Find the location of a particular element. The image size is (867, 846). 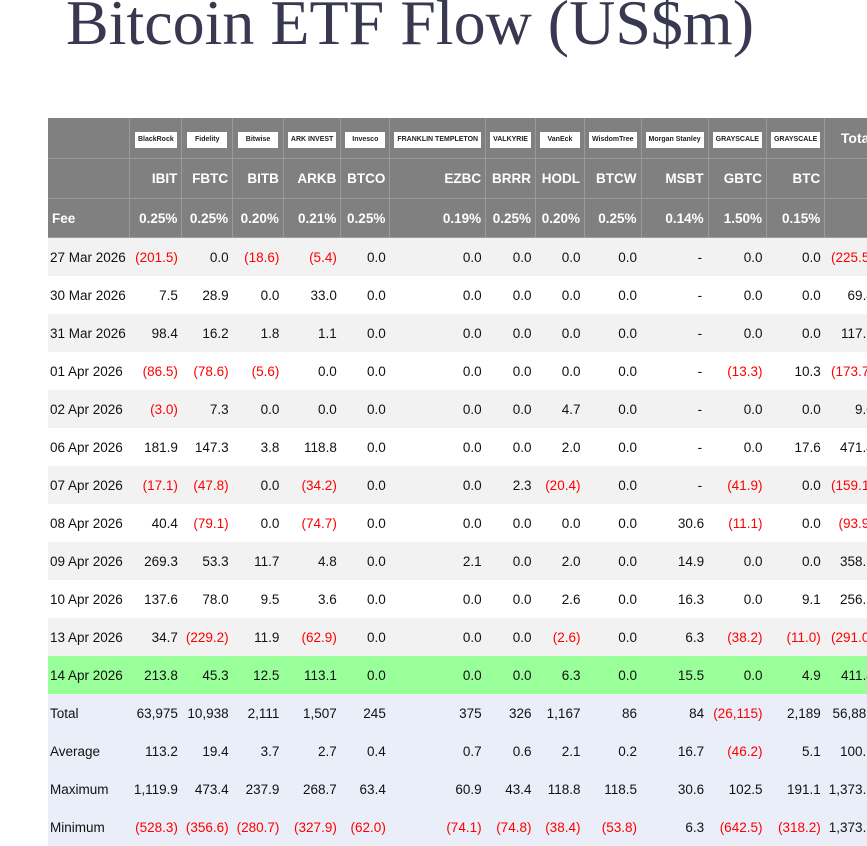

issuer-logo-cell: BlackRock is located at coordinates (156, 138).